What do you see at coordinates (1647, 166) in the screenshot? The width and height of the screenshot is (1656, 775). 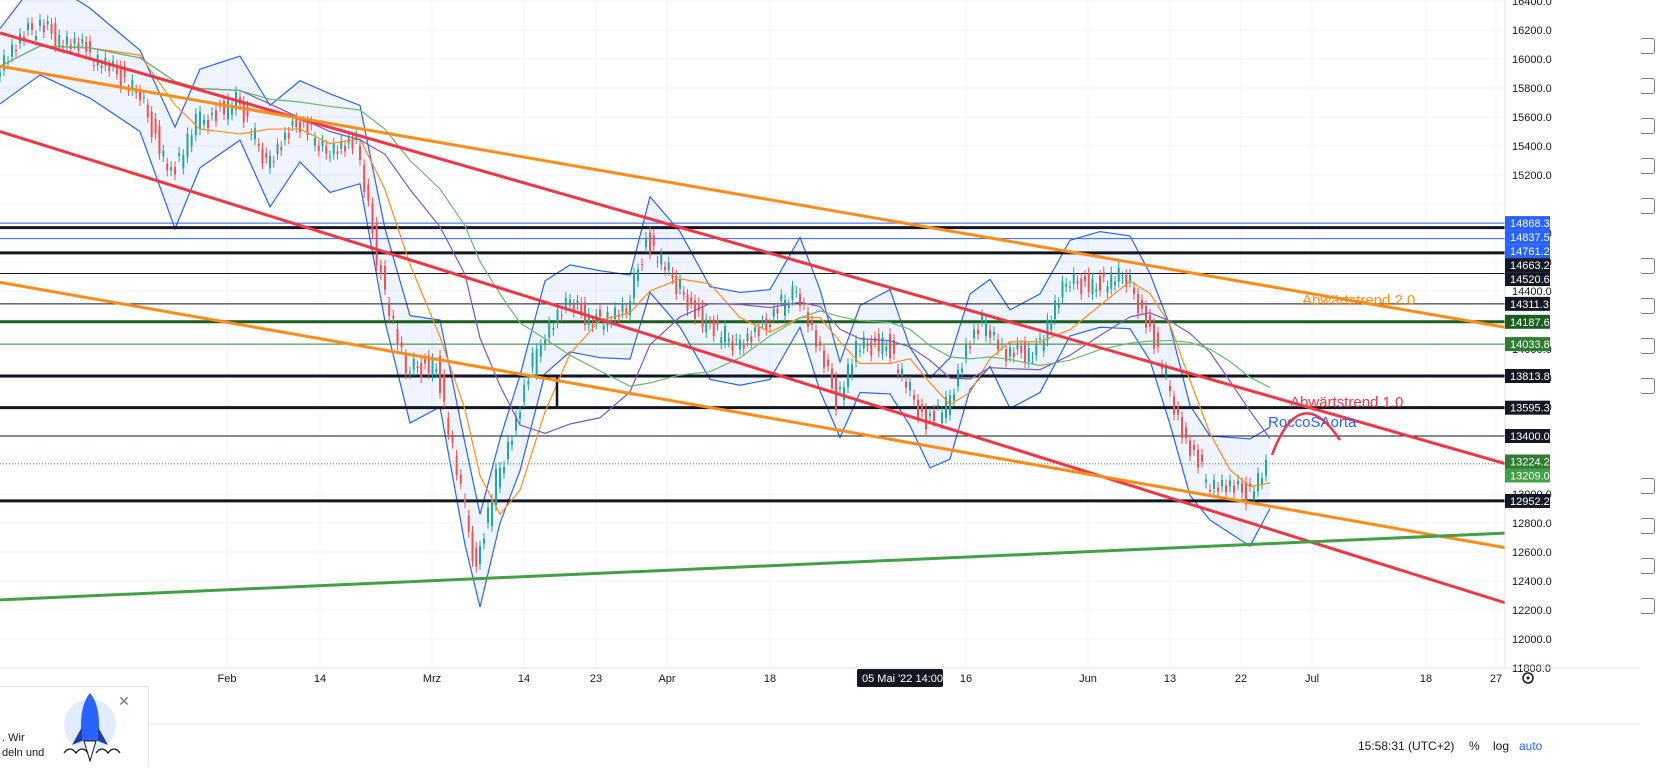 I see `hotlist-icon` at bounding box center [1647, 166].